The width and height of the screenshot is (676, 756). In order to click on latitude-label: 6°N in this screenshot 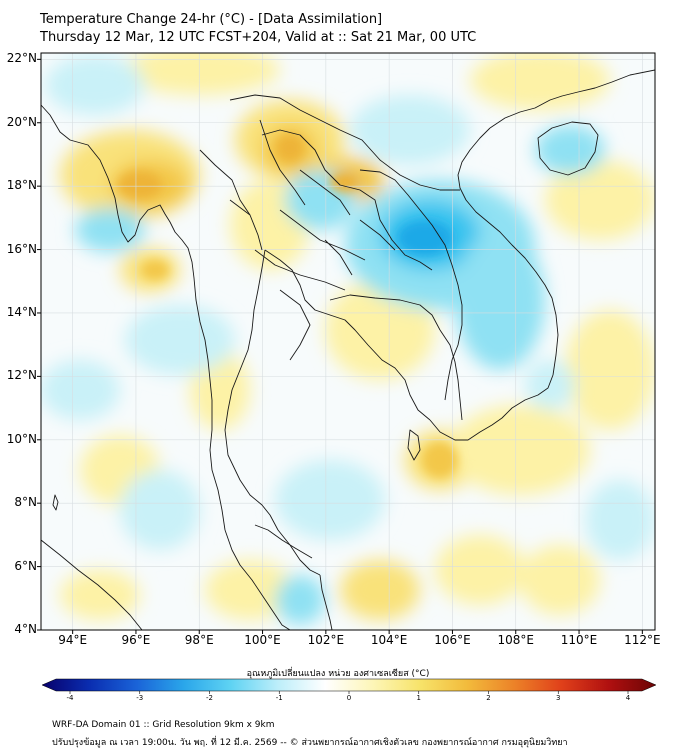, I will do `click(25, 565)`.